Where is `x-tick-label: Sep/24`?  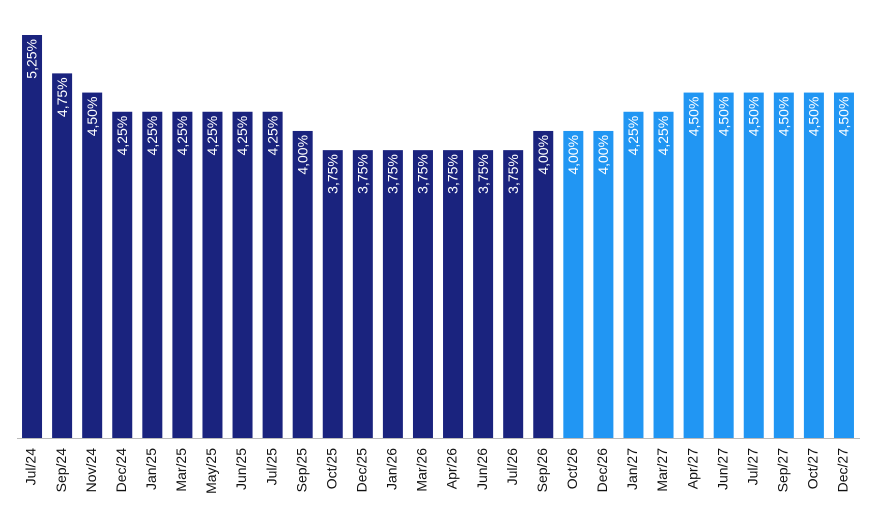
x-tick-label: Sep/24 is located at coordinates (61, 470).